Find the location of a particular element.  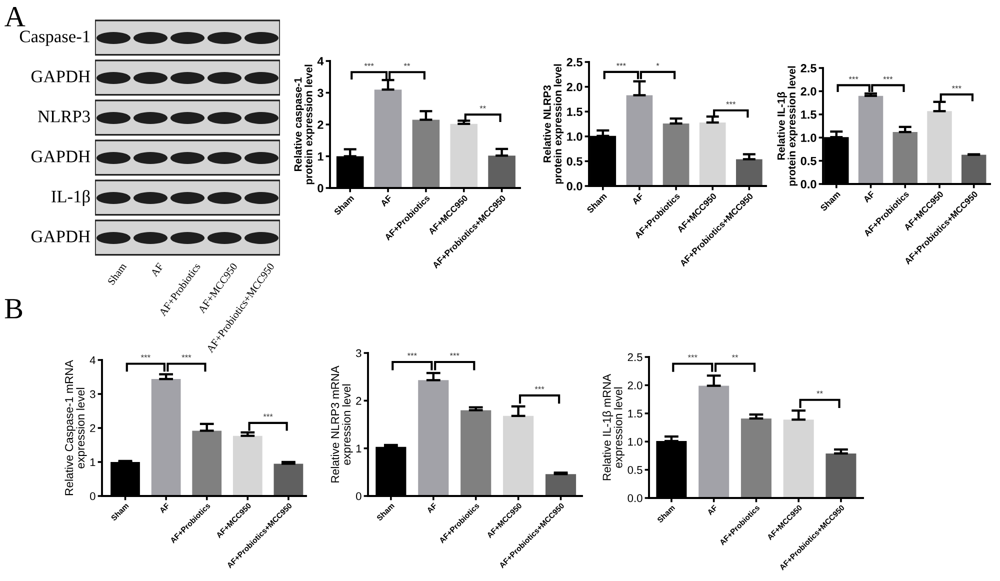

y-axis-title: Relative NLRP3 protein expression level is located at coordinates (553, 124).